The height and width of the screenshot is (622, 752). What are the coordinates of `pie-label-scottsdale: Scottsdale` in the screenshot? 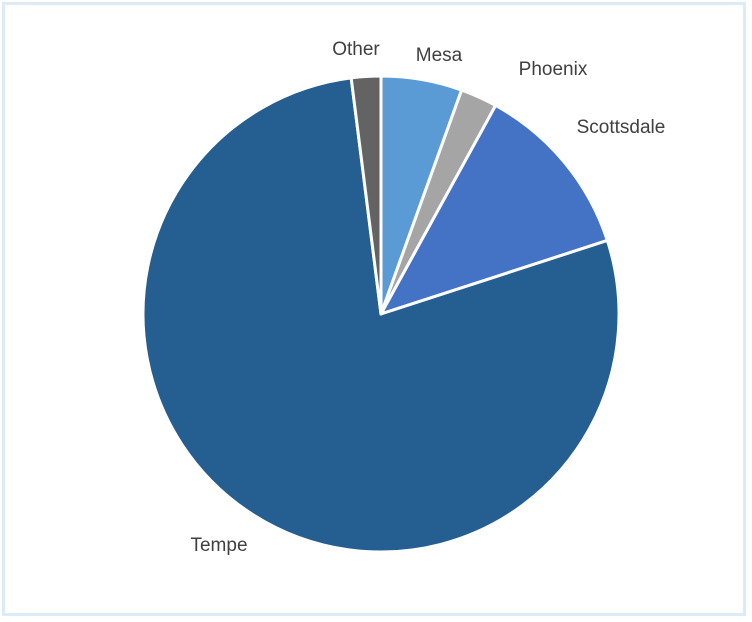 It's located at (621, 127).